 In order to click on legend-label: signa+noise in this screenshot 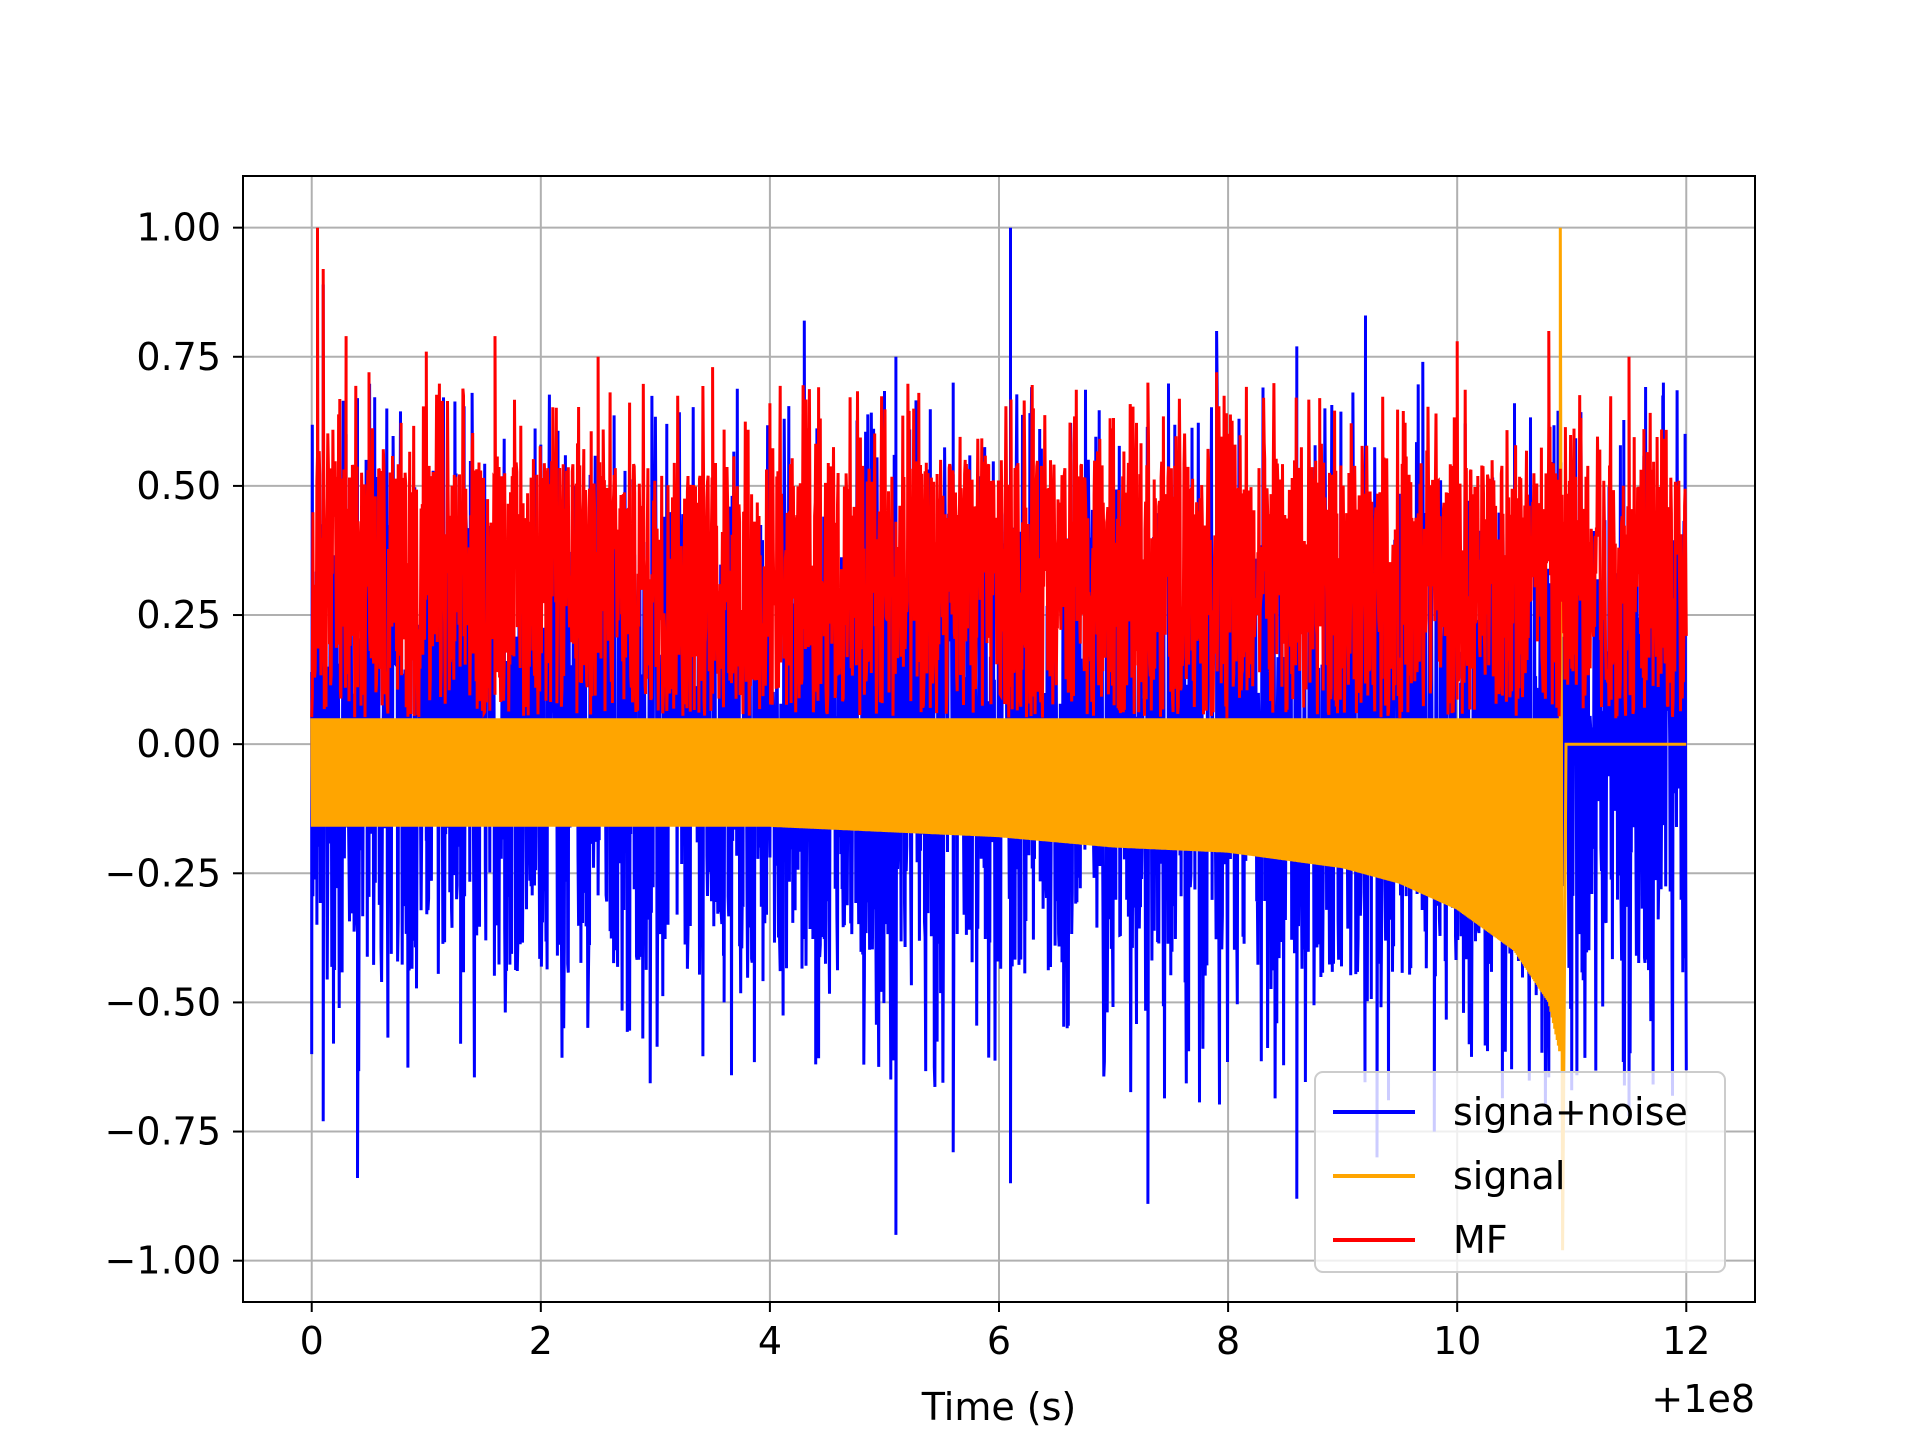, I will do `click(1570, 1112)`.